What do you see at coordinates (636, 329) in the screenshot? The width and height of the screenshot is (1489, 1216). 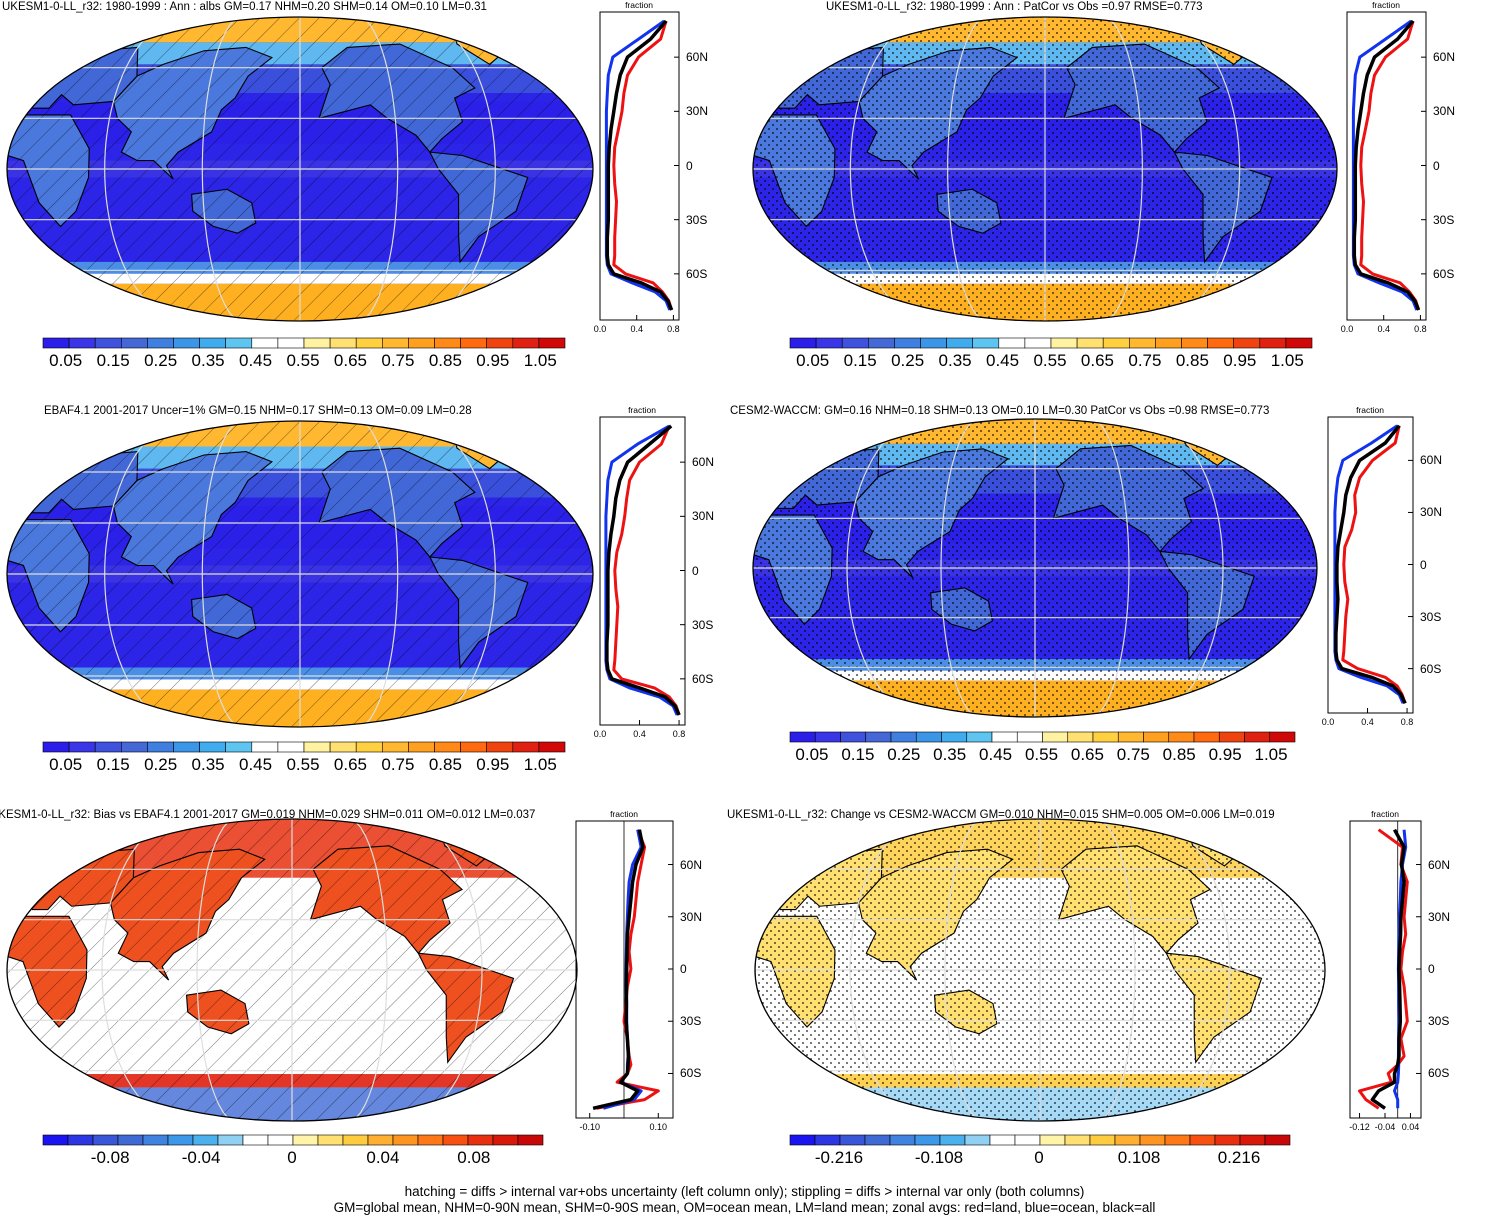 I see `x-tick-label: 0.4` at bounding box center [636, 329].